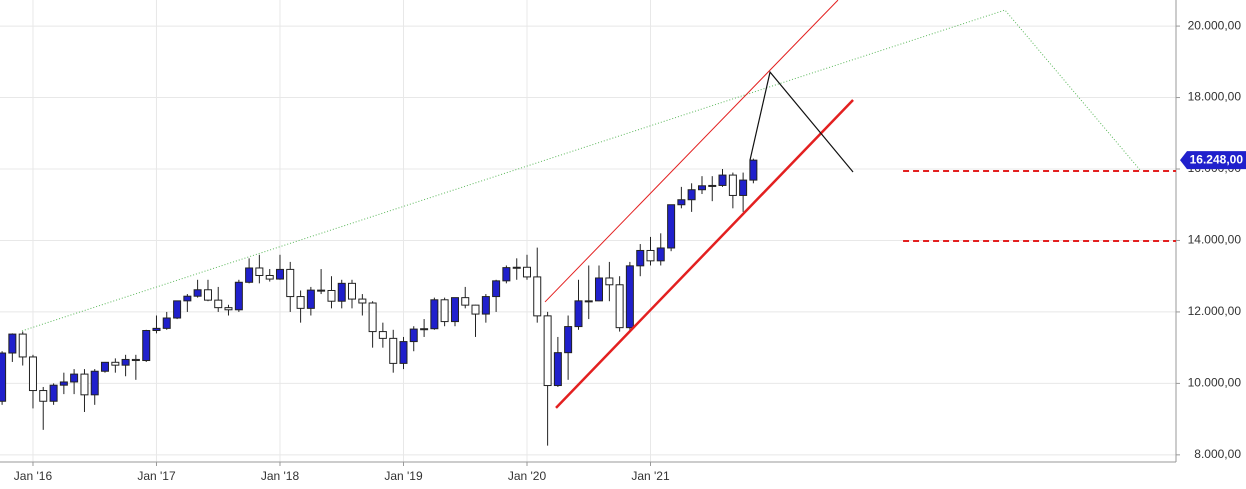  What do you see at coordinates (1215, 383) in the screenshot?
I see `y-tick-label: 10.000,00` at bounding box center [1215, 383].